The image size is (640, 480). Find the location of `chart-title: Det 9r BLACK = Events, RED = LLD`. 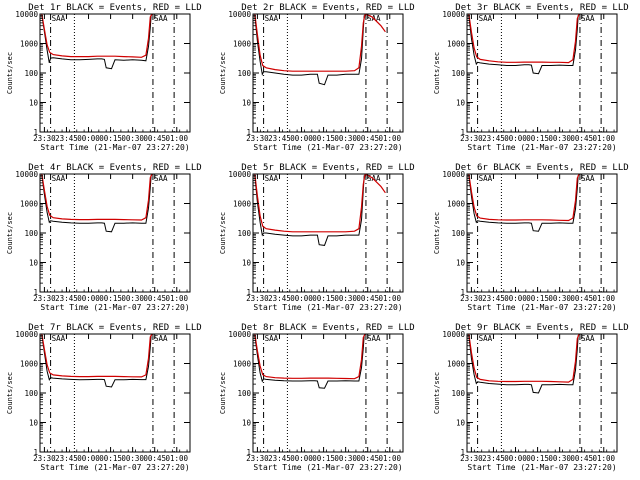

chart-title: Det 9r BLACK = Events, RED = LLD is located at coordinates (541, 328).